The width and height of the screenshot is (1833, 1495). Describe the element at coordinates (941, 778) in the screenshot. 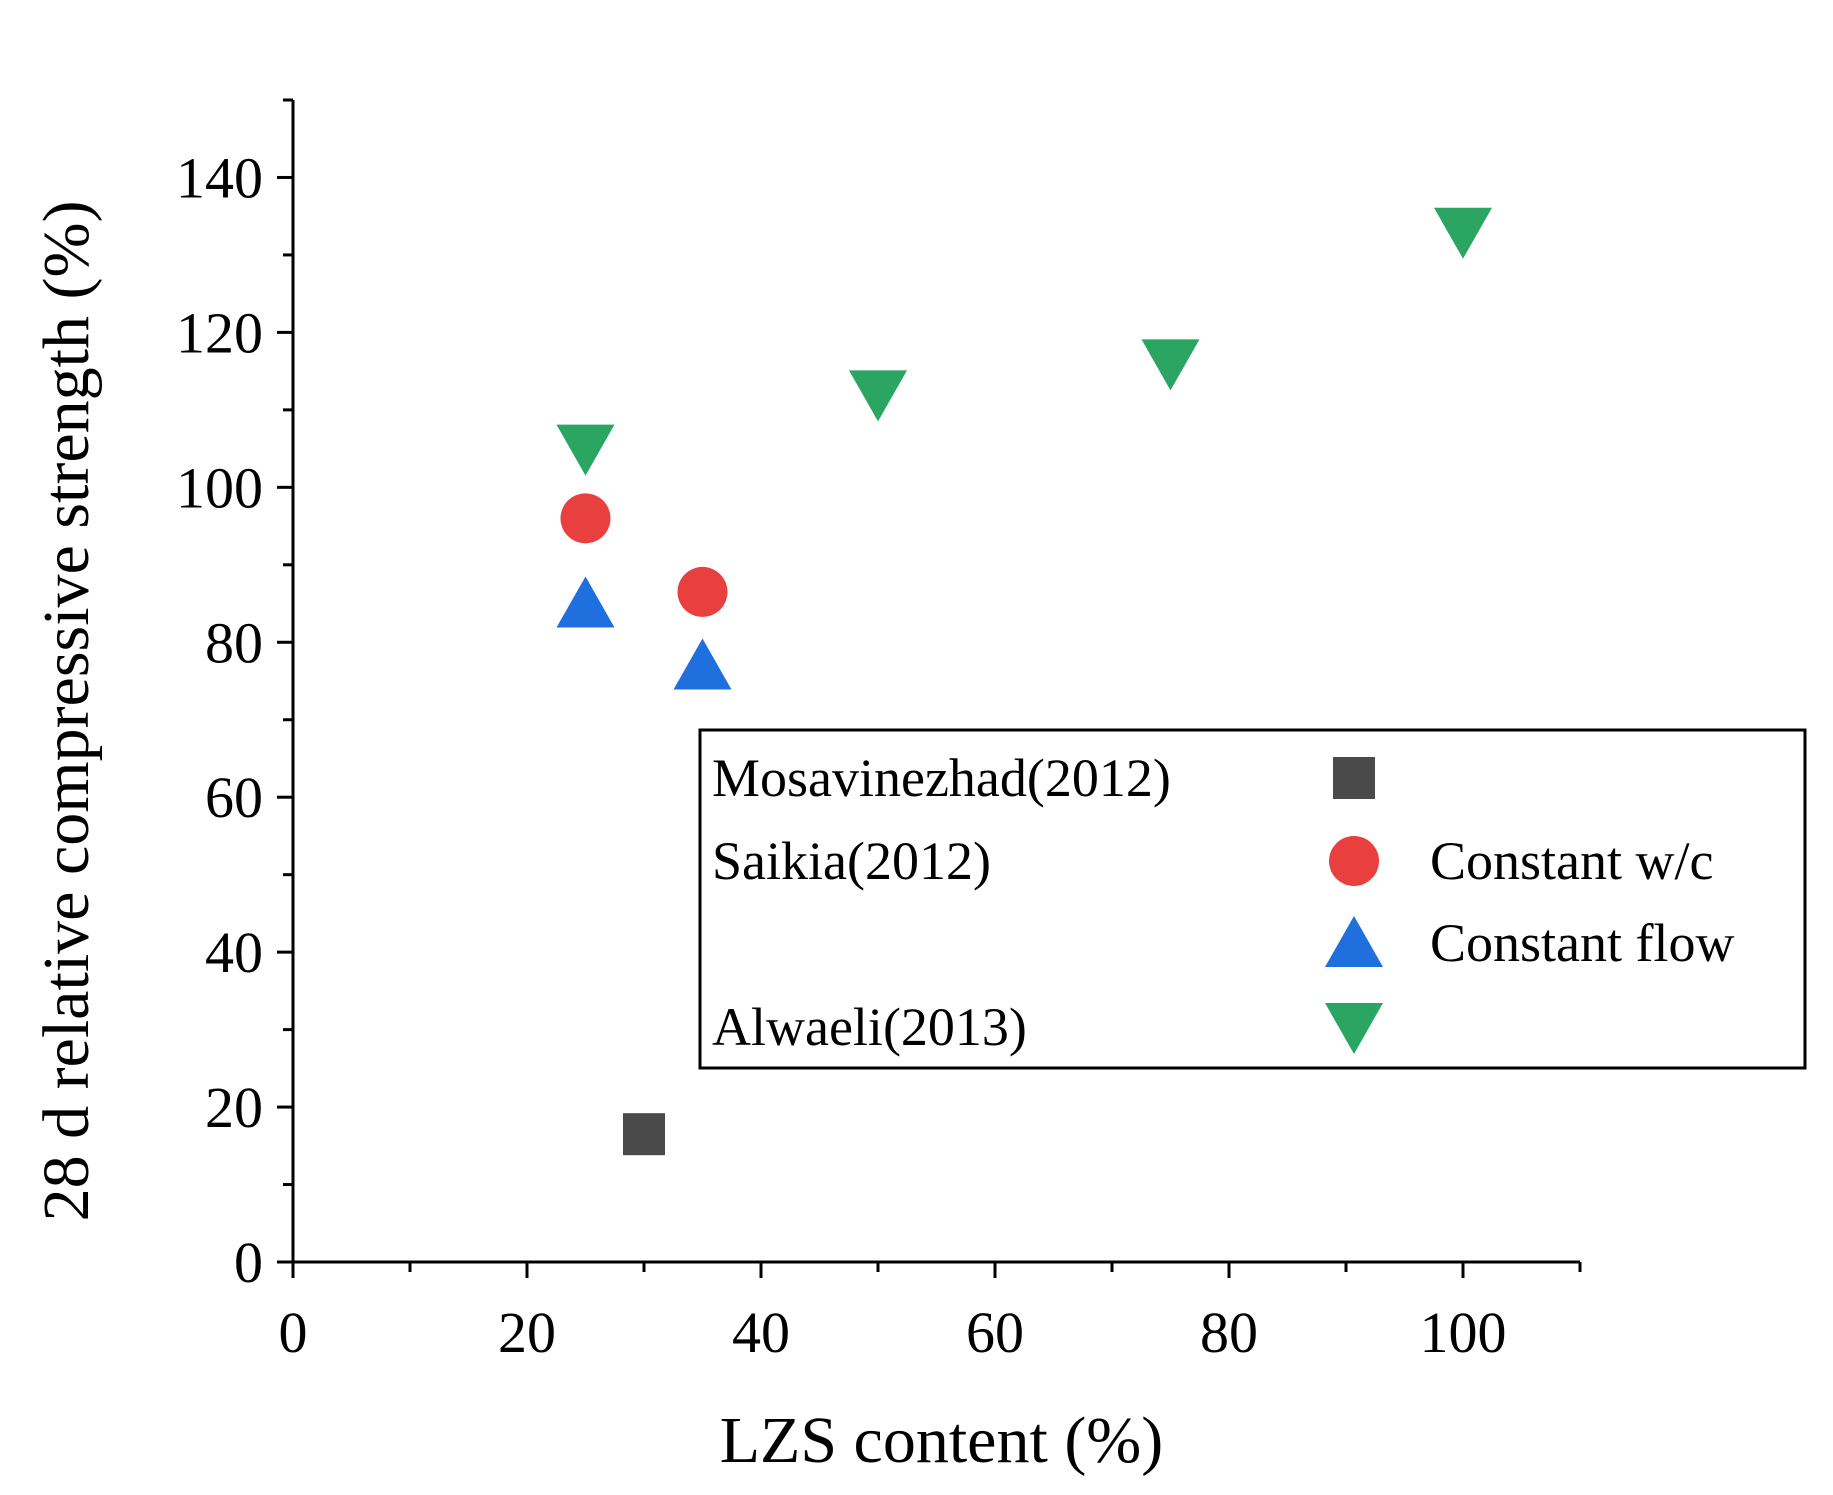

I see `legend-group-label: Mosavinezhad(2012)` at that location.